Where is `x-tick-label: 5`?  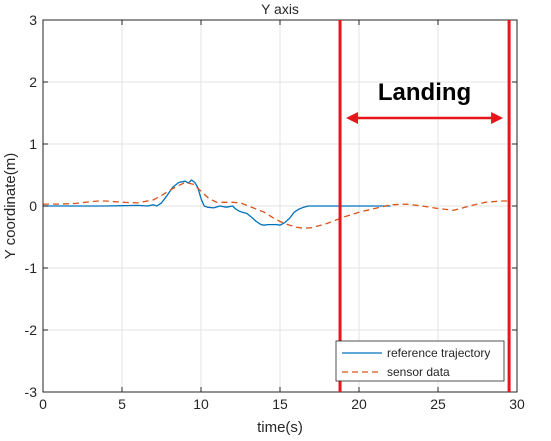
x-tick-label: 5 is located at coordinates (122, 404).